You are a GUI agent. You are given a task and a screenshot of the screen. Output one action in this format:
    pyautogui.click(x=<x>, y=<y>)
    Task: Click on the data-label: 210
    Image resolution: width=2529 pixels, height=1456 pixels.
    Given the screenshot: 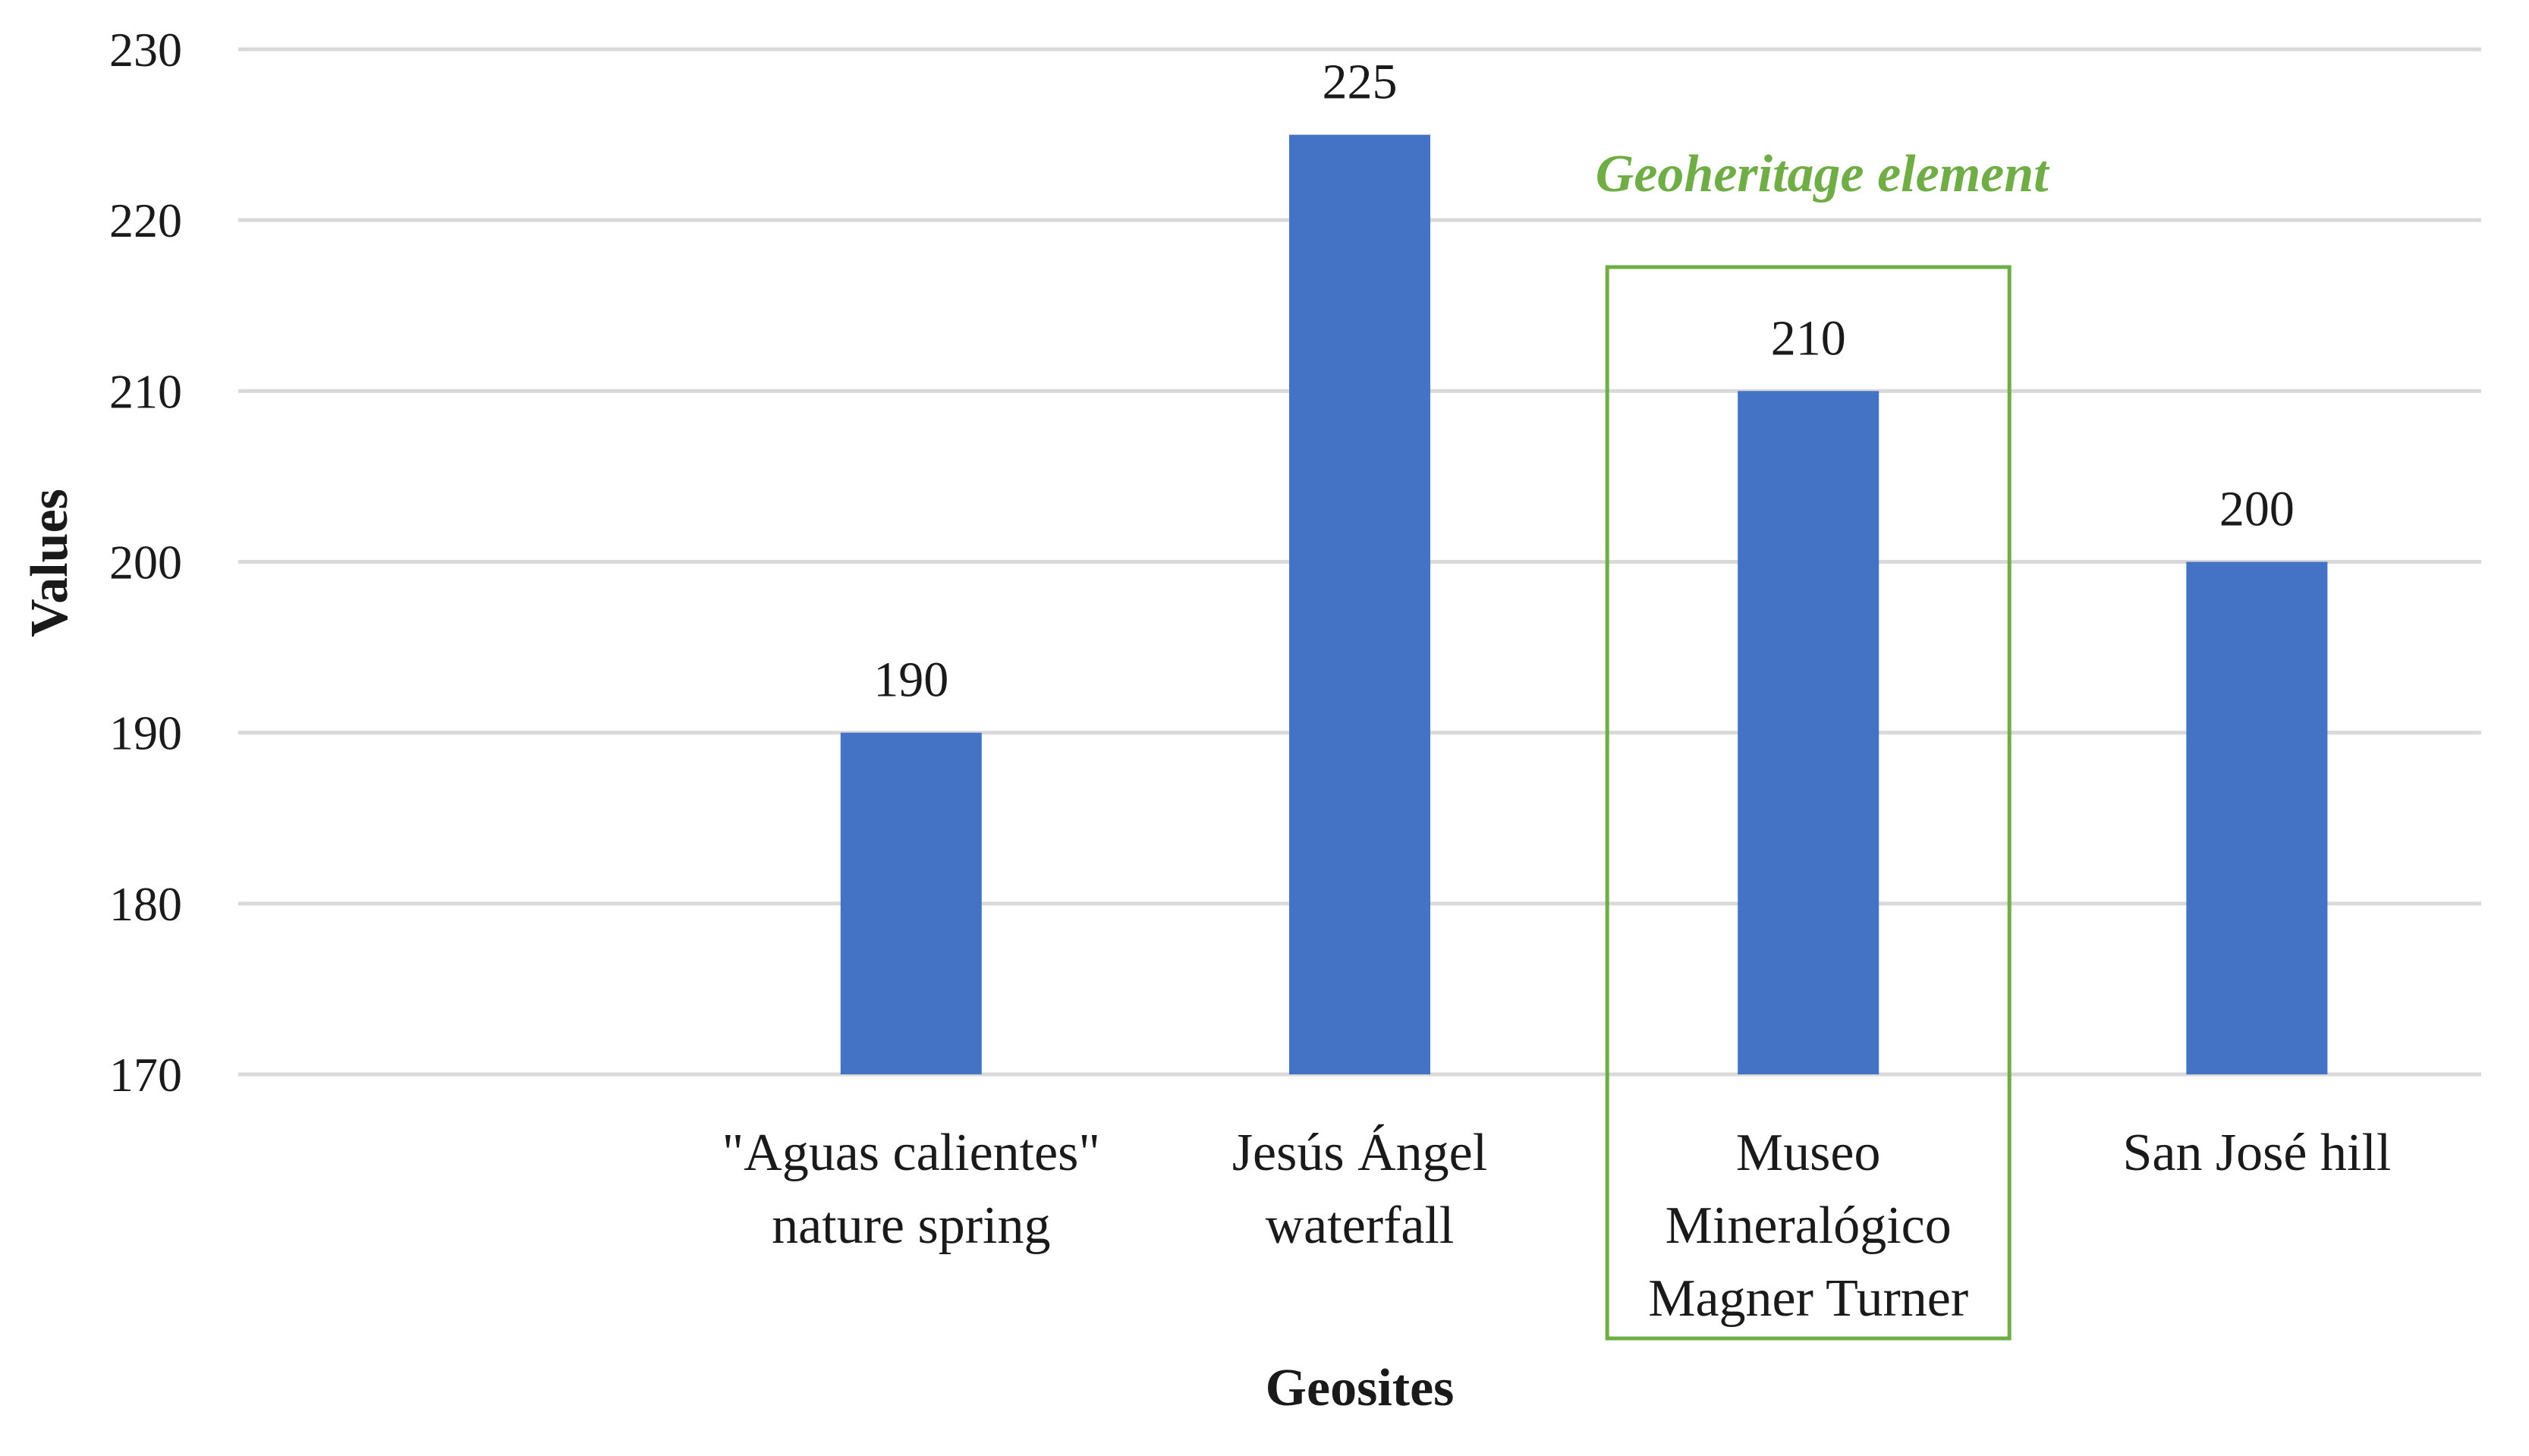 What is the action you would take?
    pyautogui.click(x=1809, y=338)
    